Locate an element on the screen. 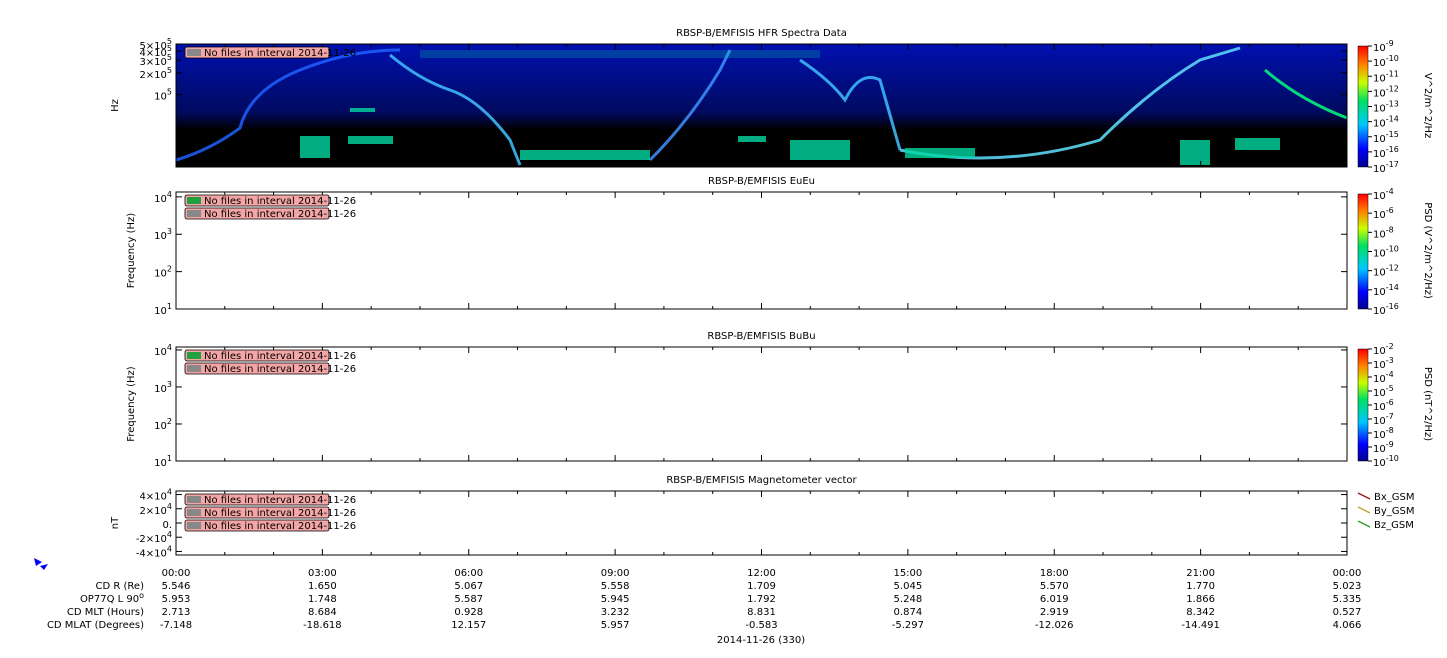  ephemeris-label-text: CD MLAT (Degrees) is located at coordinates (95, 625).